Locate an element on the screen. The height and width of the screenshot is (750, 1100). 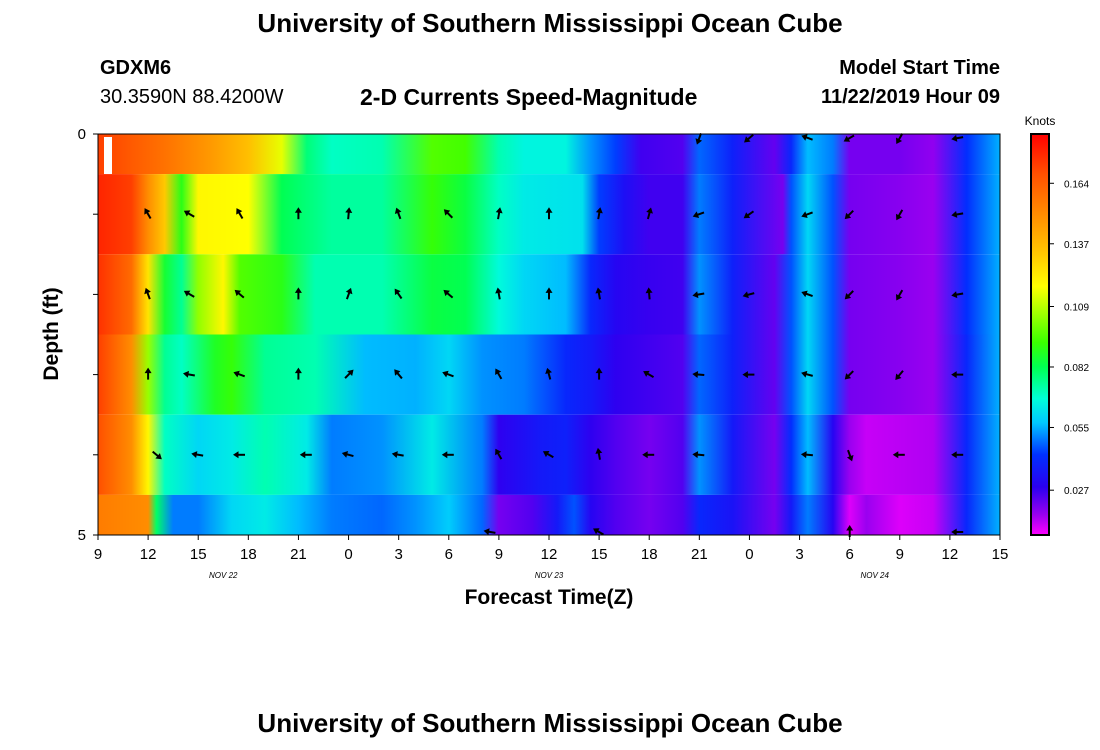
station-coordinates: 30.3590N 88.4200W is located at coordinates (192, 97).